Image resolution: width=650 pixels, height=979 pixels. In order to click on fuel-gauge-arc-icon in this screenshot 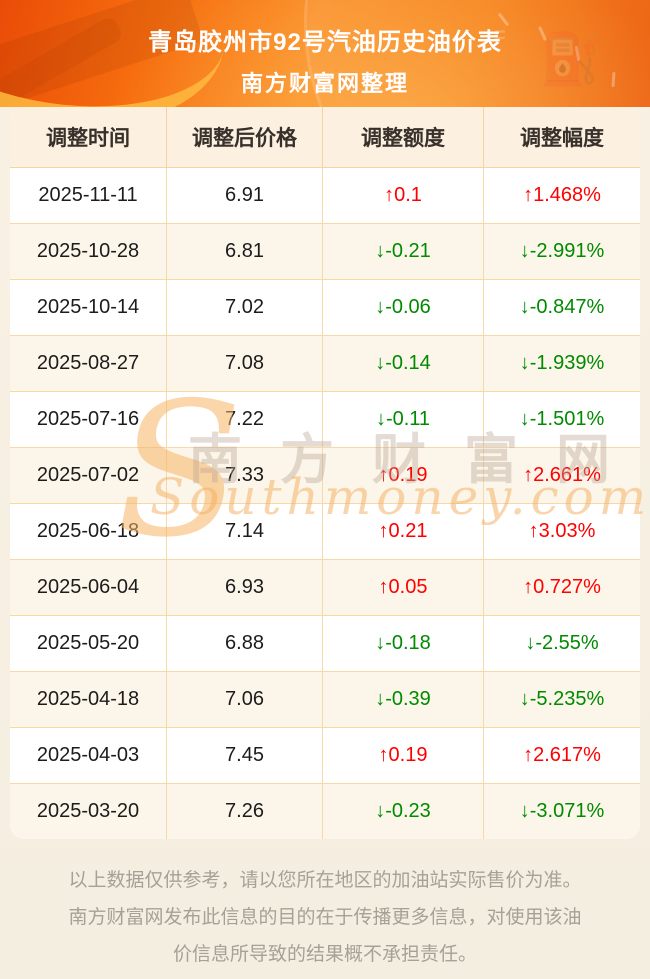, I will do `click(477, 53)`.